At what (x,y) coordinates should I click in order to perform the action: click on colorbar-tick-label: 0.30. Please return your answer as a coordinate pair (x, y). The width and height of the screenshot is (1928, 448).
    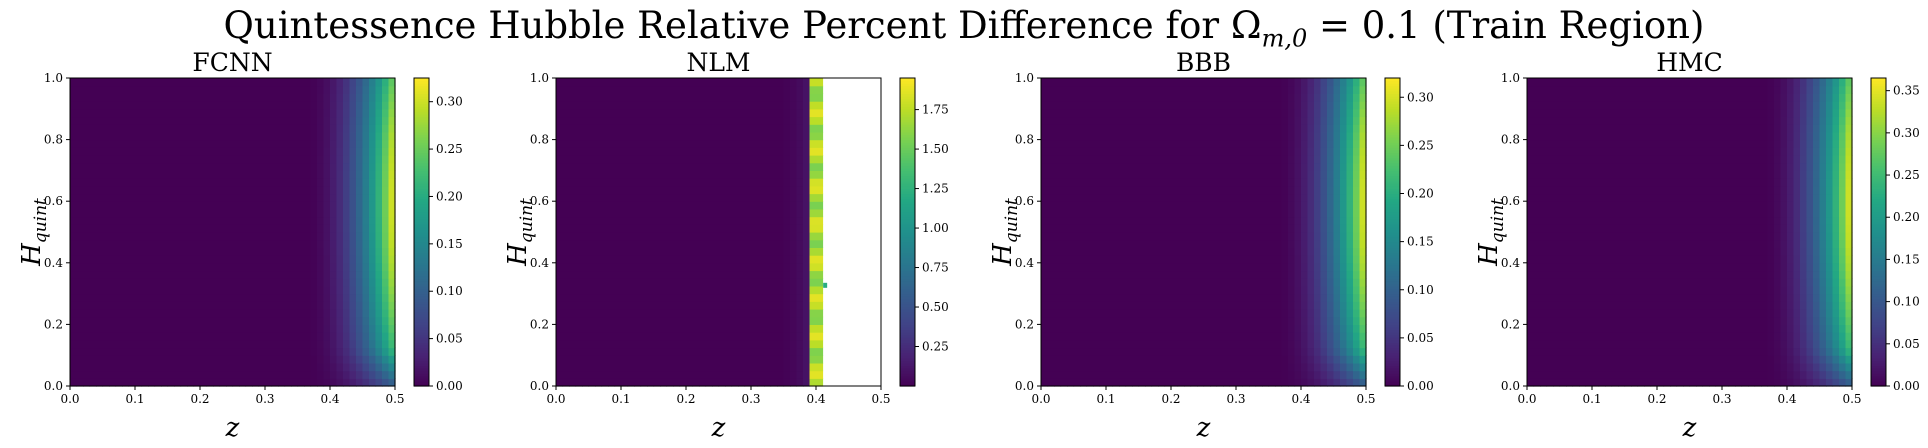
    Looking at the image, I should click on (1420, 97).